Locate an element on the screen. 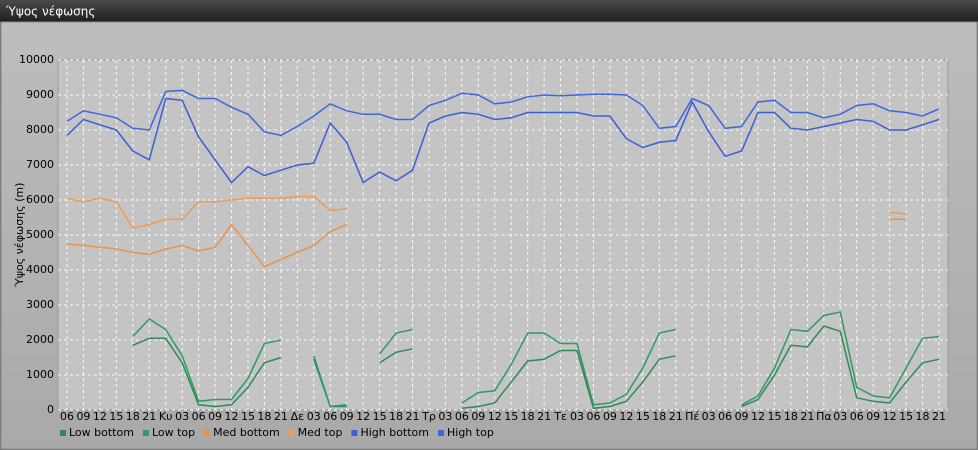 The image size is (978, 450). y-tick-label: 6000 is located at coordinates (40, 199).